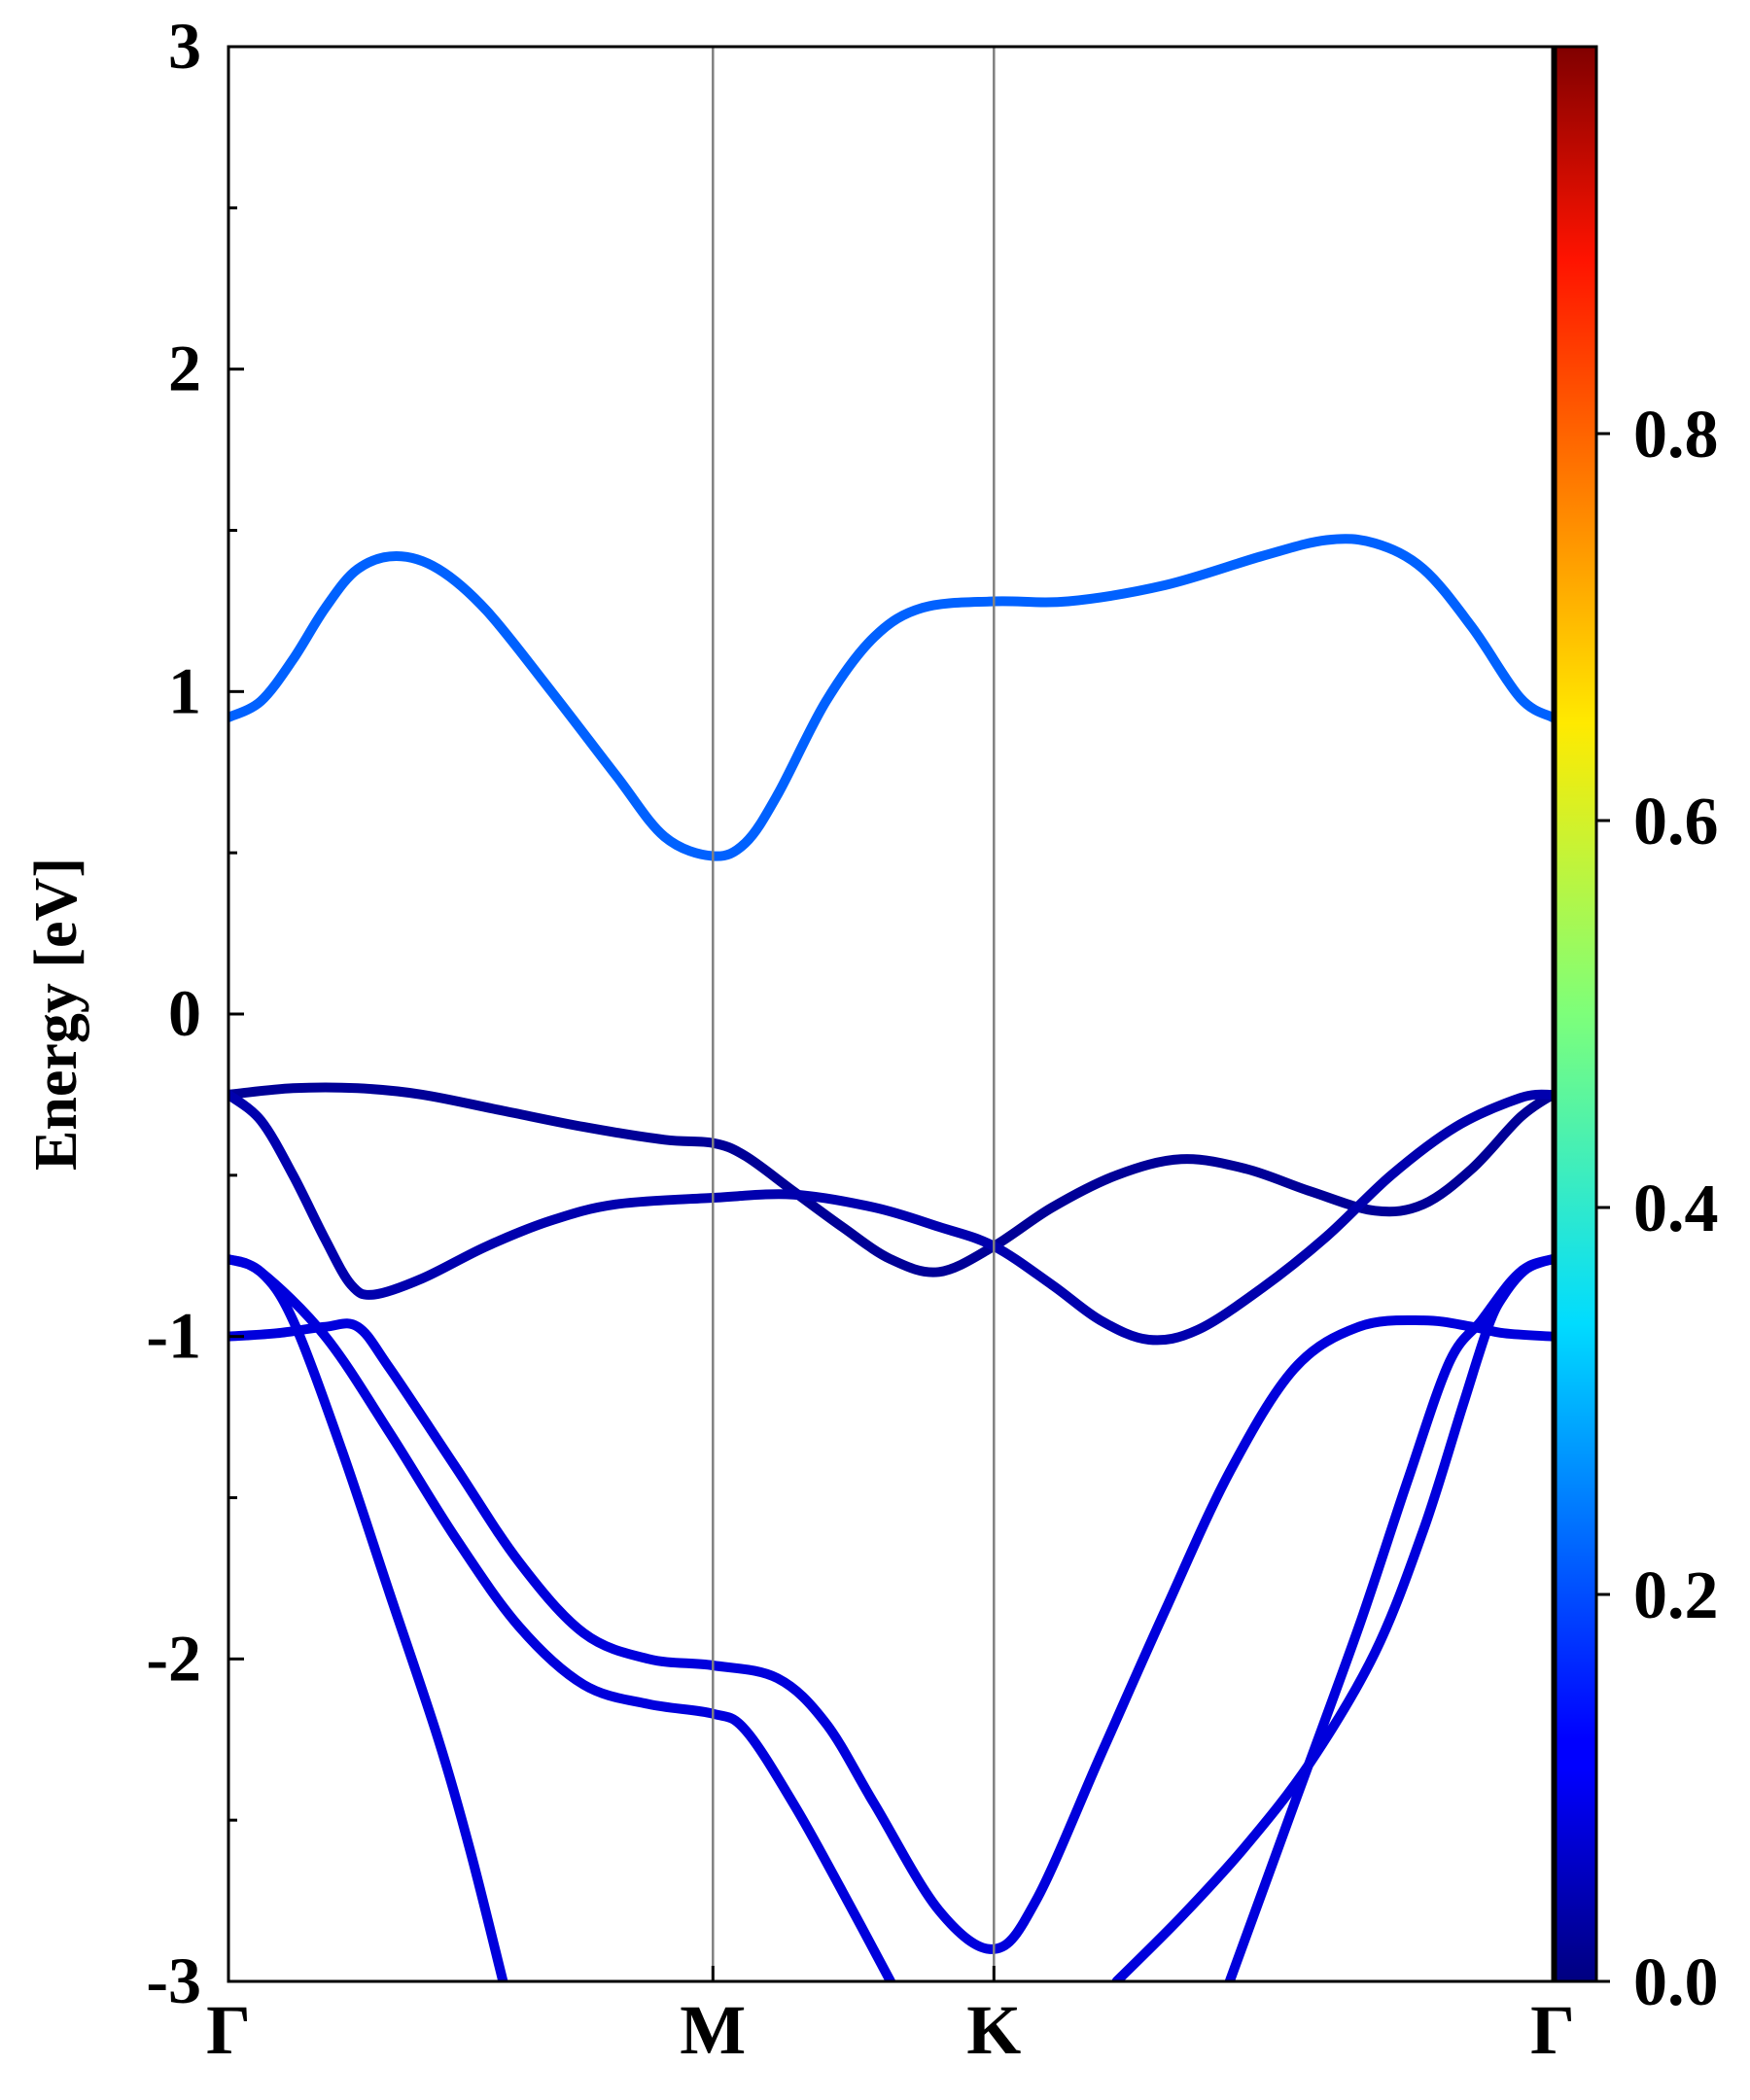 This screenshot has height=2100, width=1750. What do you see at coordinates (173, 1658) in the screenshot?
I see `y-tick-label: -2` at bounding box center [173, 1658].